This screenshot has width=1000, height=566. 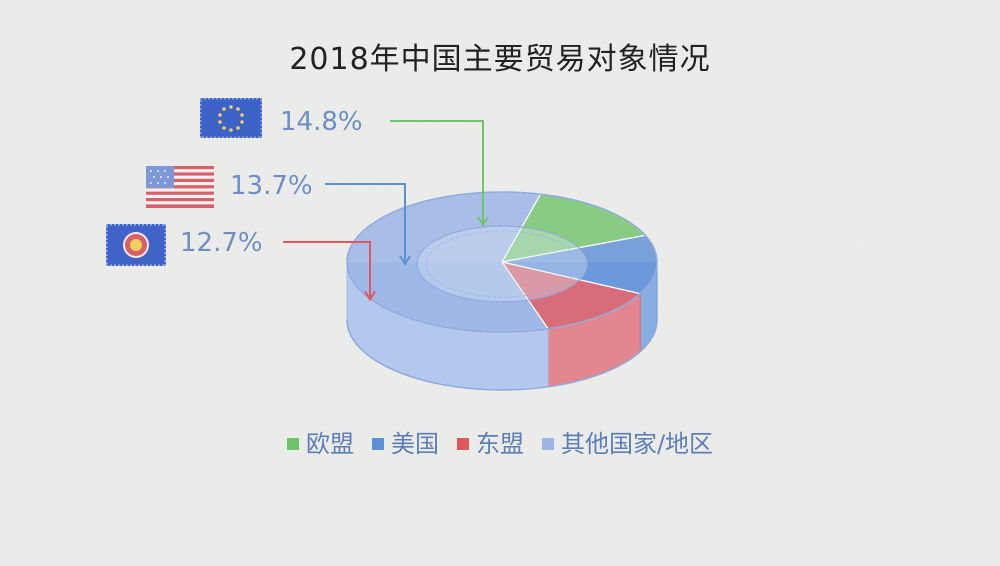 I want to click on inner-ring-inner, so click(x=502, y=264).